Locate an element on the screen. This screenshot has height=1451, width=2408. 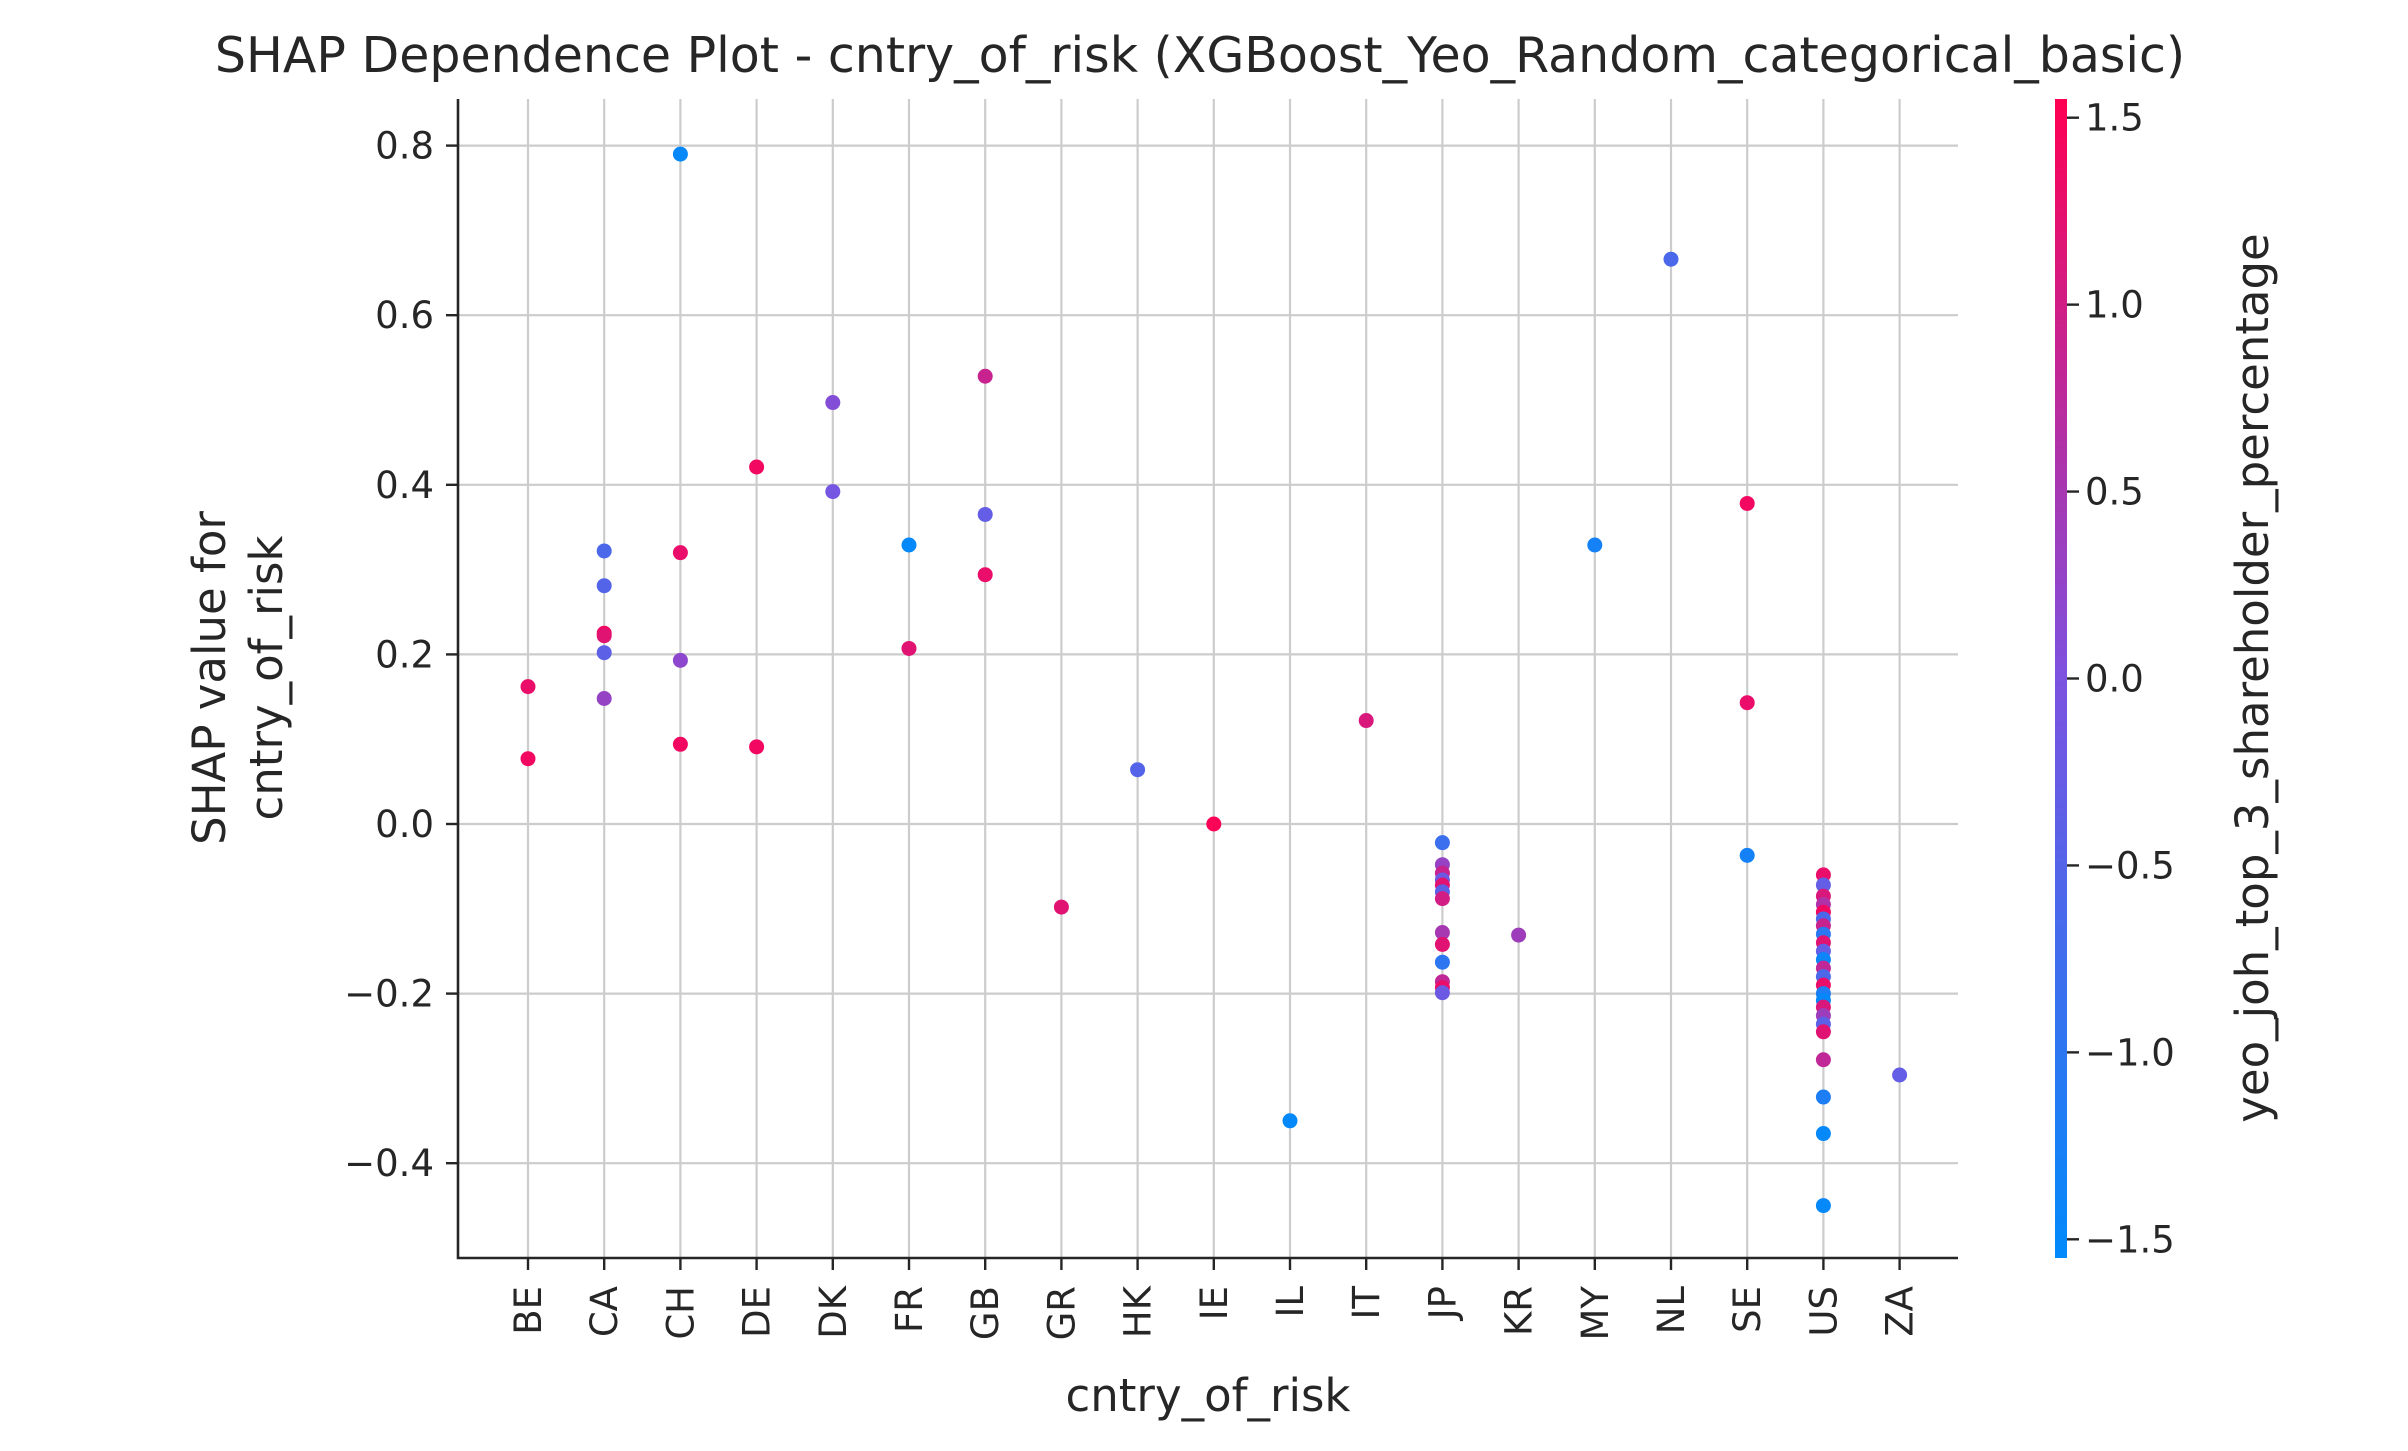
y-tick-label: 0.8 is located at coordinates (404, 146).